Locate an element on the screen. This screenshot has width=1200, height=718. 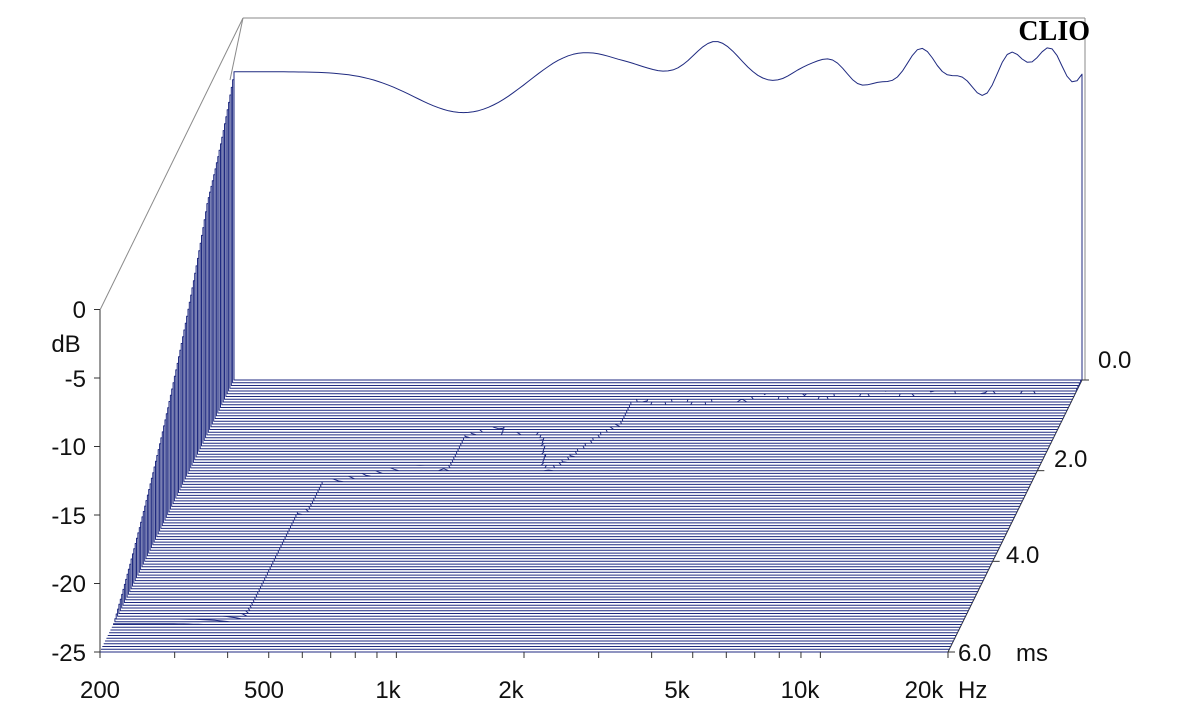
x-tick-label: 10k is located at coordinates (801, 690).